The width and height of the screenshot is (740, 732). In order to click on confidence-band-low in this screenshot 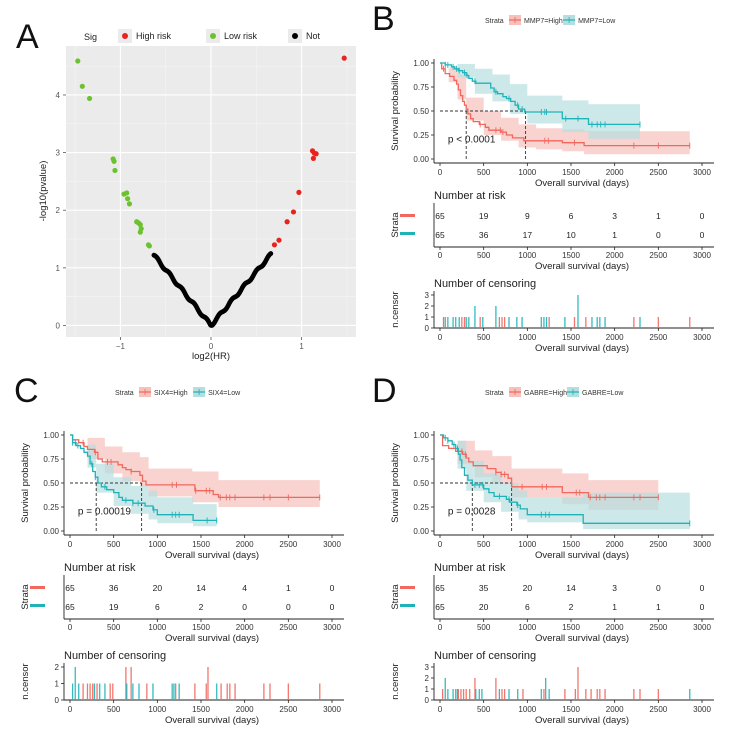, I will do `click(565, 482)`.